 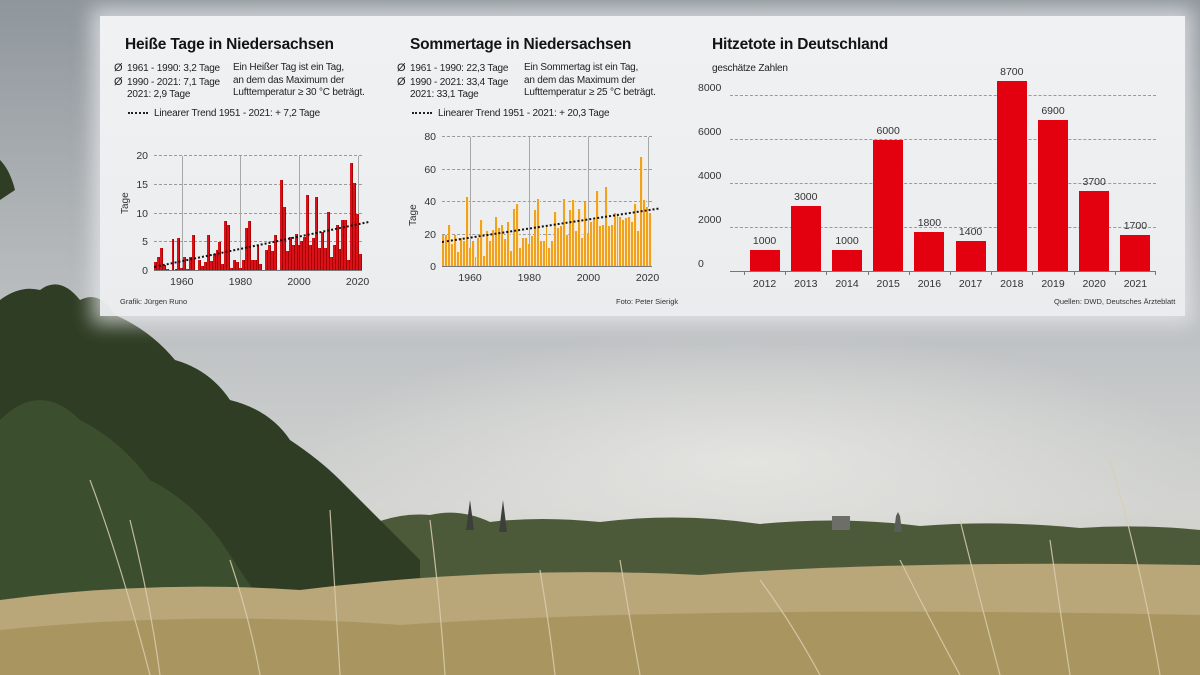 What do you see at coordinates (229, 44) in the screenshot?
I see `panel-title: Heiße Tage in Niedersachsen` at bounding box center [229, 44].